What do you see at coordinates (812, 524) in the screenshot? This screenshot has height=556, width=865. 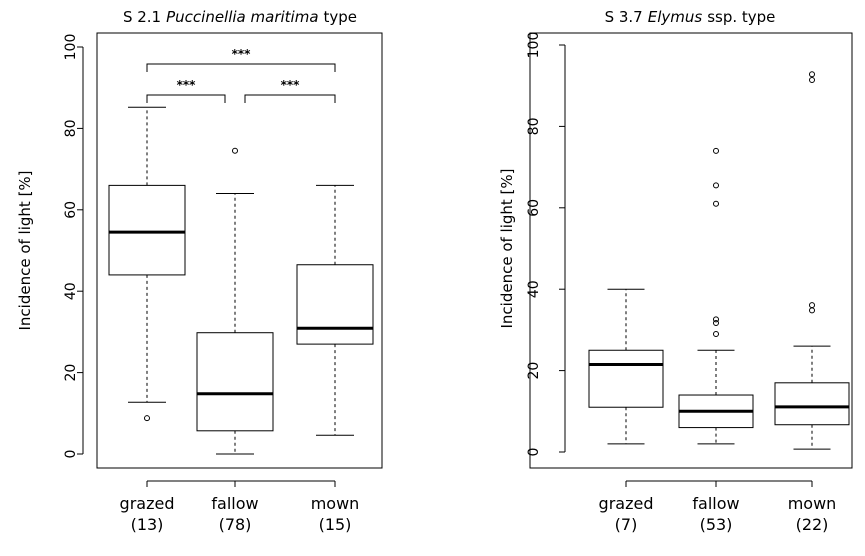 I see `x-count-label: (22)` at bounding box center [812, 524].